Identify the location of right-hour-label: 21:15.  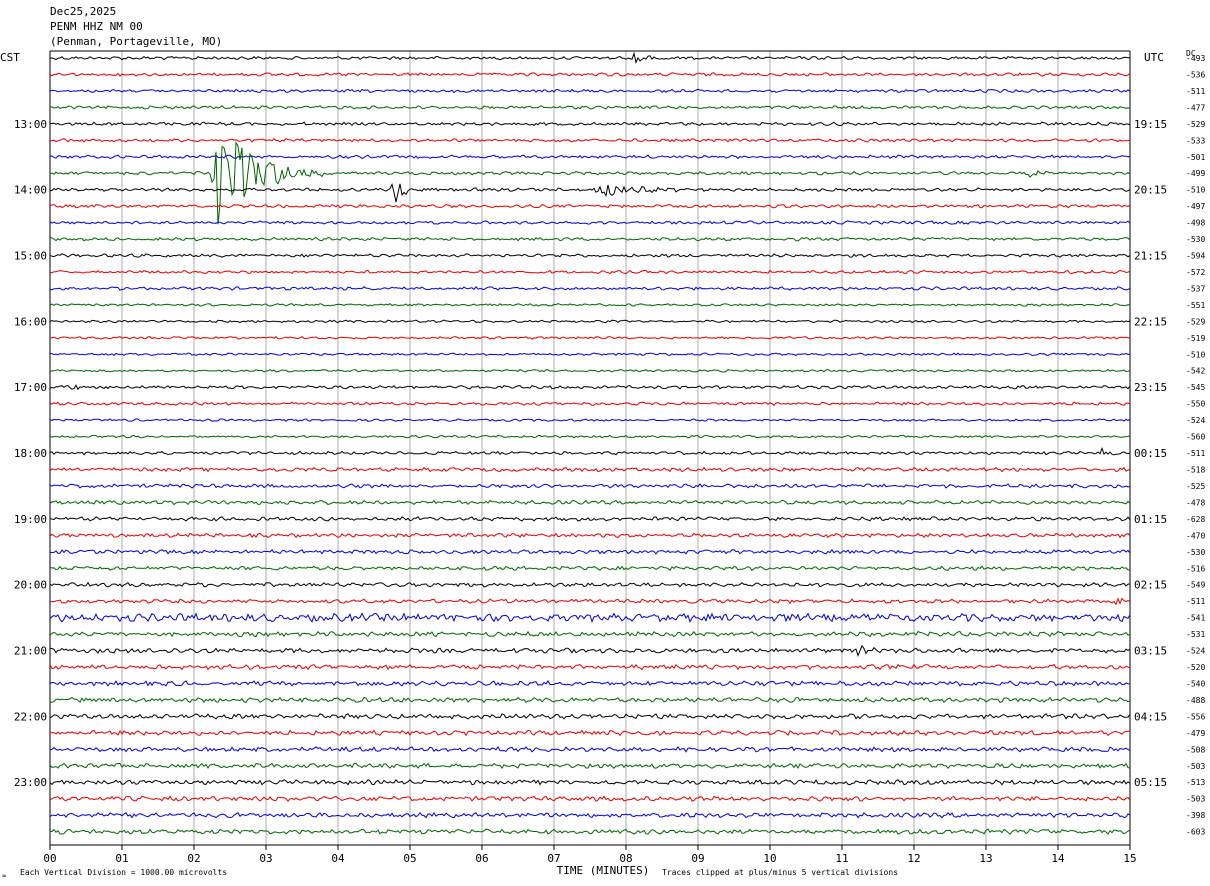
(1150, 256).